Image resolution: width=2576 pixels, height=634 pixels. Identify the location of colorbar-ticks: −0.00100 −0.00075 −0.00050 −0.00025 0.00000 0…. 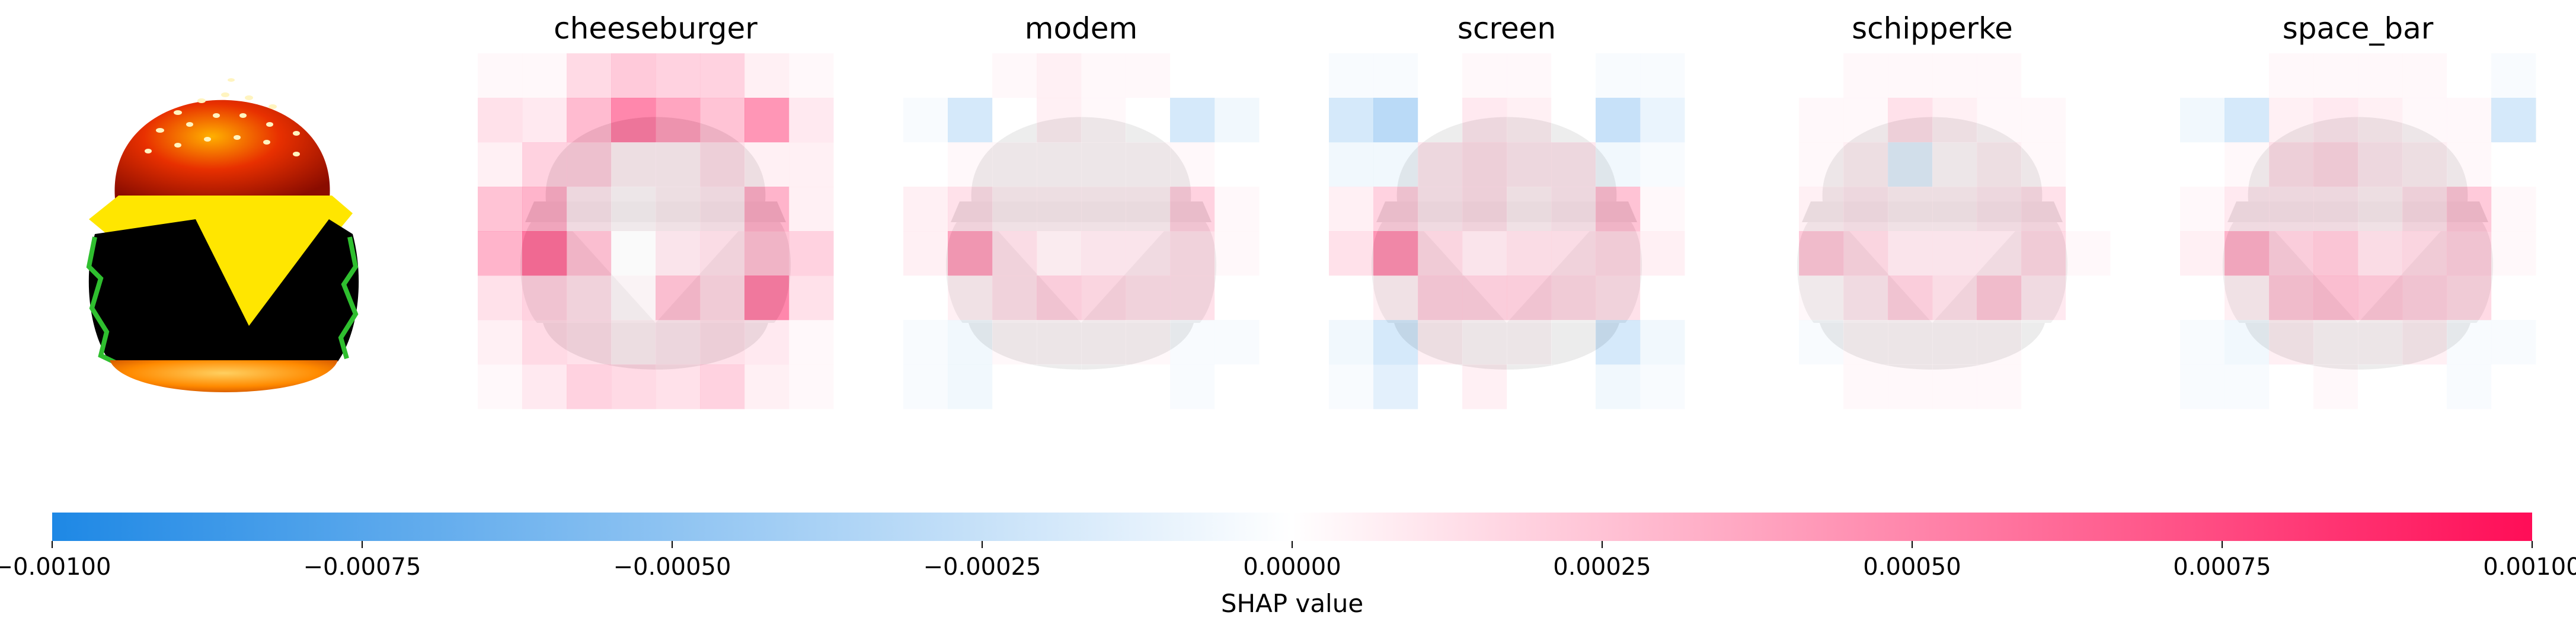
(1288, 561).